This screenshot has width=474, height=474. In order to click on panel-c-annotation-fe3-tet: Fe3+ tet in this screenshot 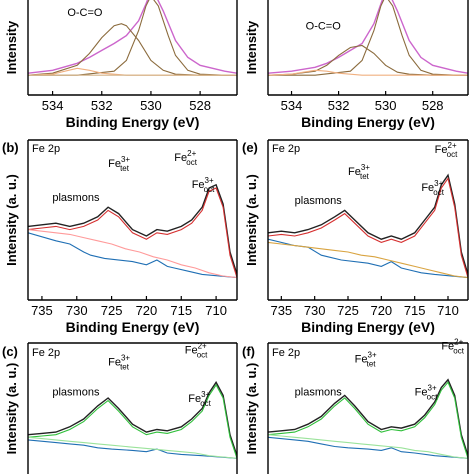, I will do `click(119, 362)`.